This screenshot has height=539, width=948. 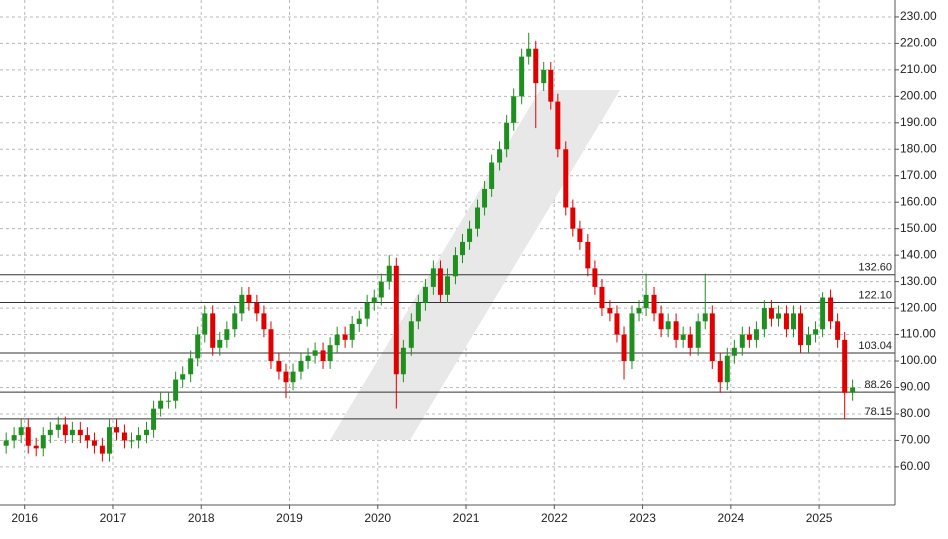 What do you see at coordinates (918, 122) in the screenshot?
I see `y-tick-label: 190.00` at bounding box center [918, 122].